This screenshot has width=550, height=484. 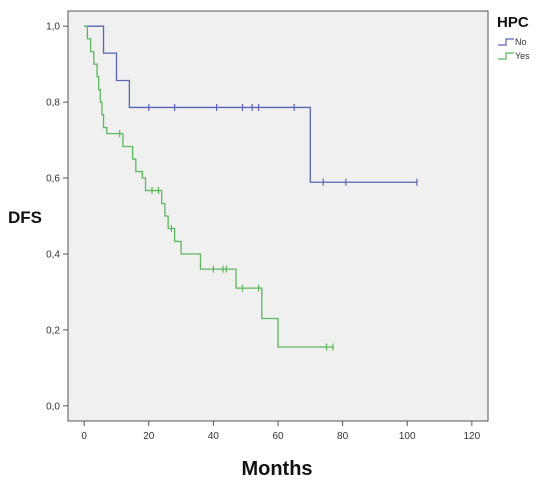 I want to click on x-axis: 0 20 40 60 80 100 120, so click(x=281, y=431).